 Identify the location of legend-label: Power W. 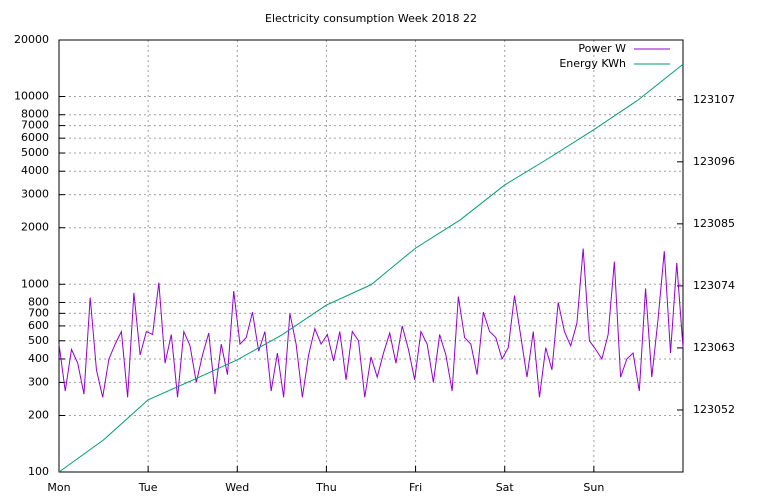
(602, 48).